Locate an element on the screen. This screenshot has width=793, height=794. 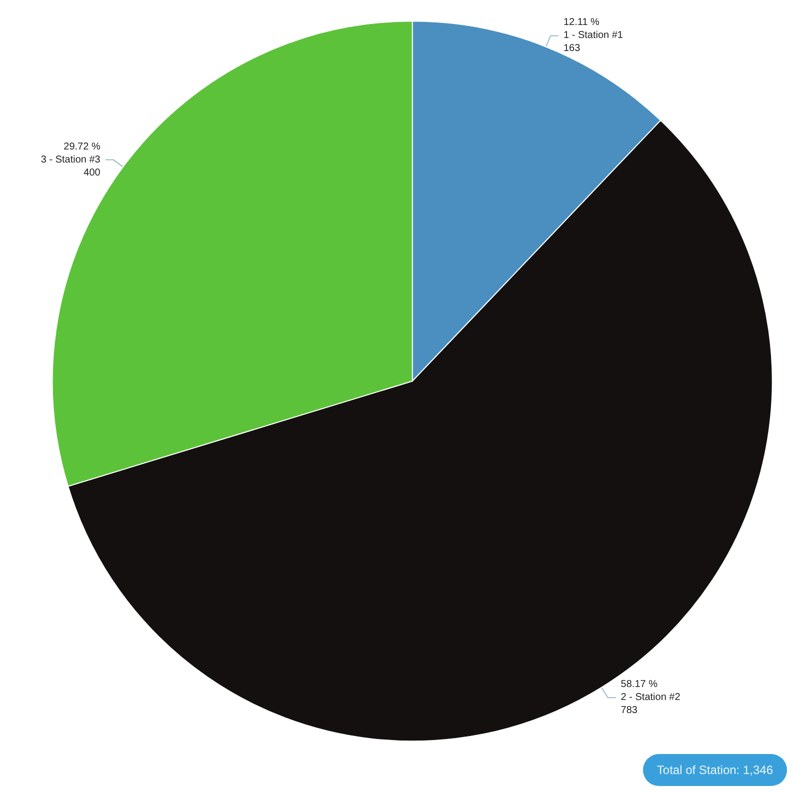
data-label: 400 is located at coordinates (92, 172).